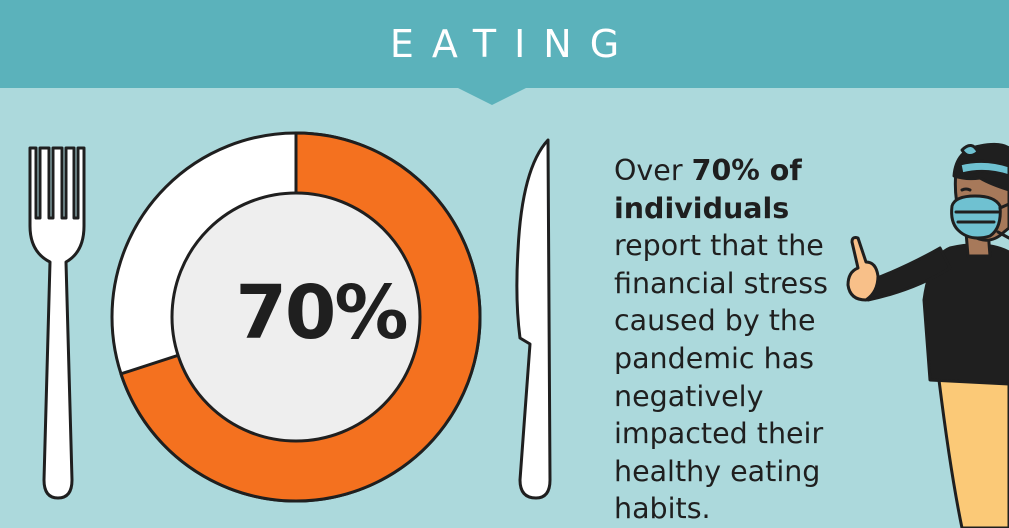 This screenshot has width=1009, height=528. What do you see at coordinates (533, 319) in the screenshot?
I see `knife-icon` at bounding box center [533, 319].